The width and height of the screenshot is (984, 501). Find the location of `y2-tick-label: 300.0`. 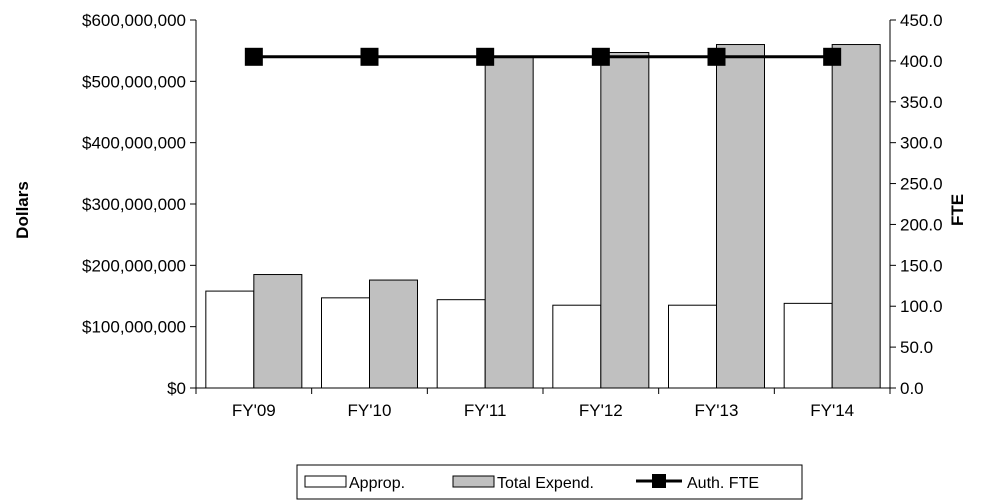

y2-tick-label: 300.0 is located at coordinates (921, 143).